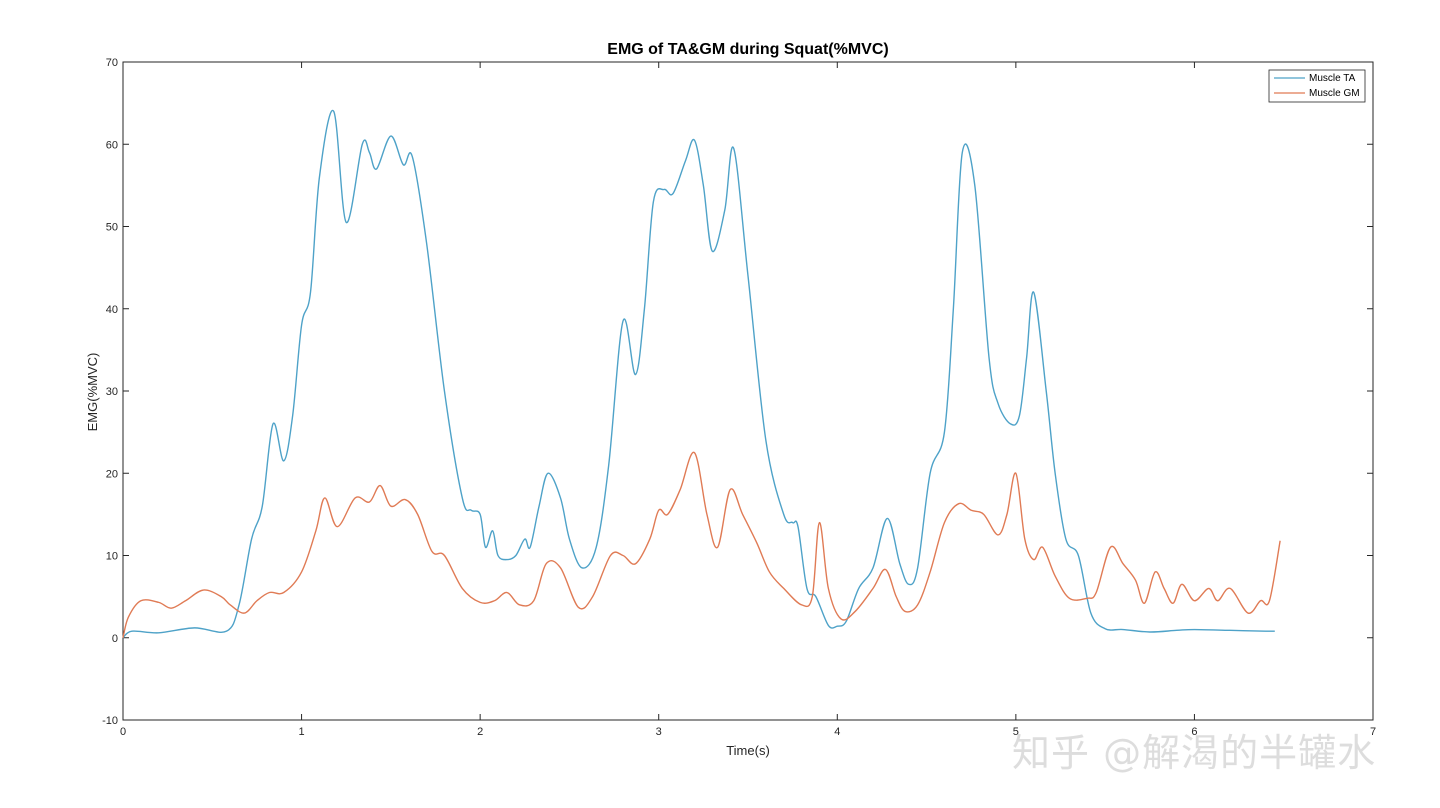  Describe the element at coordinates (115, 639) in the screenshot. I see `y-tick-label: 0` at that location.